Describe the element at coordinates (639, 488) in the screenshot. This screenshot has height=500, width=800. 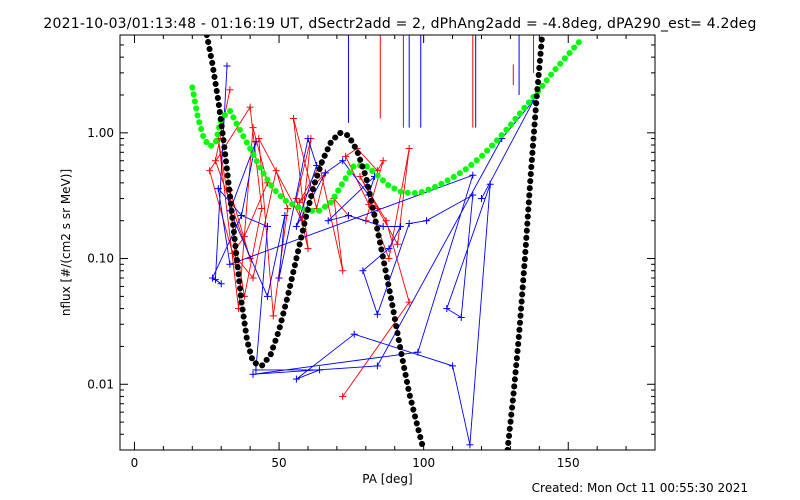
I see `created-timestamp: Created: Mon Oct 11 00:55:30 2021` at that location.